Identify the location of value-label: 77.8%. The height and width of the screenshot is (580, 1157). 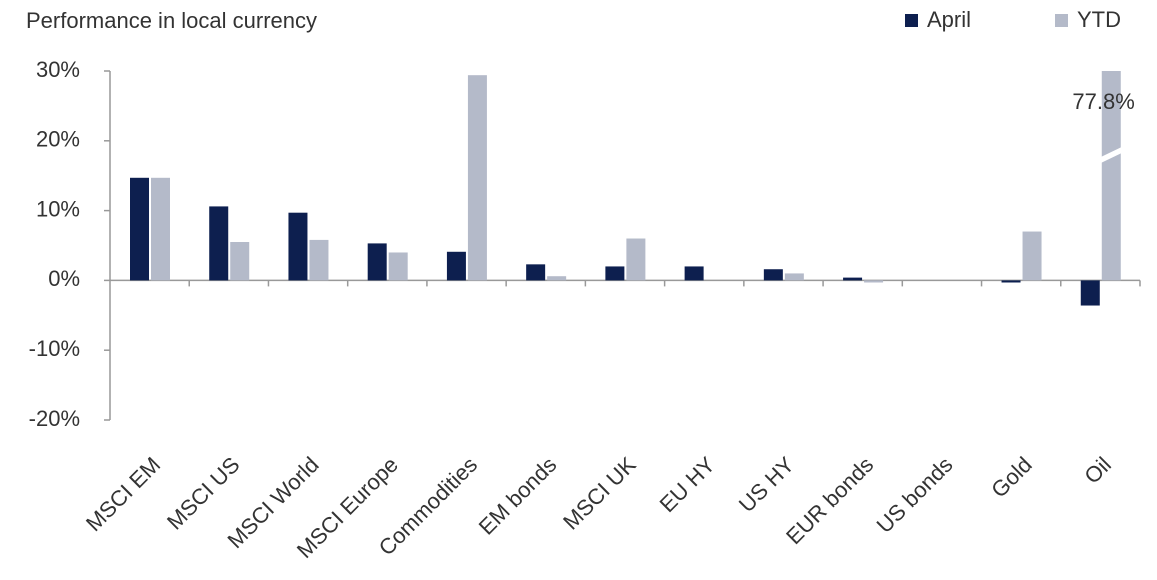
(1103, 101).